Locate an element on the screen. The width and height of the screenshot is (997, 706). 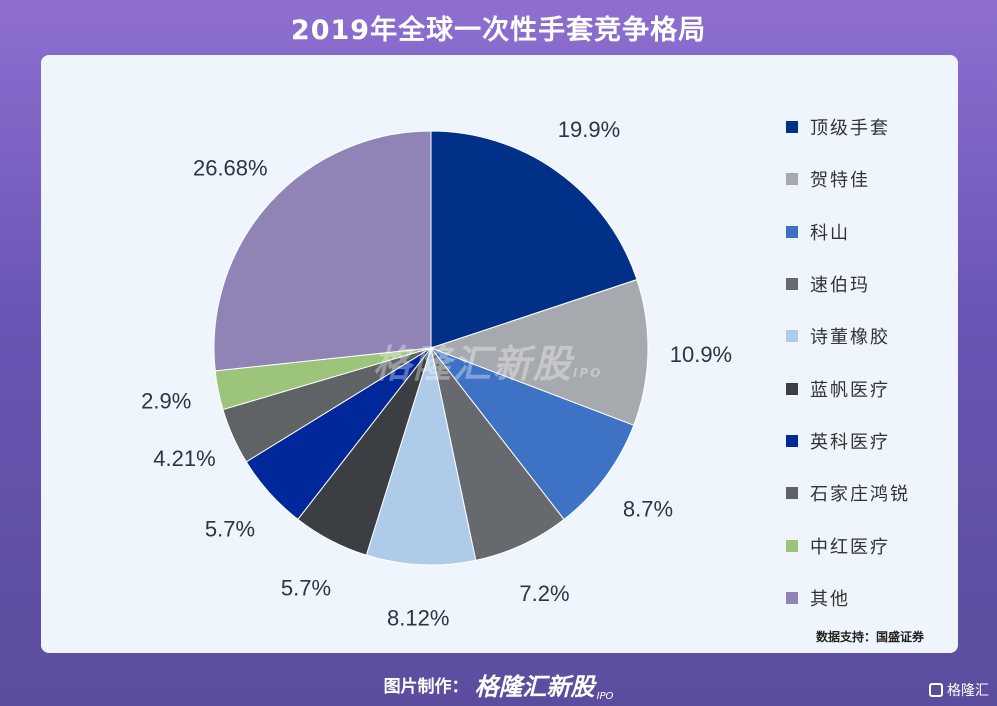
corner-logo-text: 格隆汇 is located at coordinates (968, 691).